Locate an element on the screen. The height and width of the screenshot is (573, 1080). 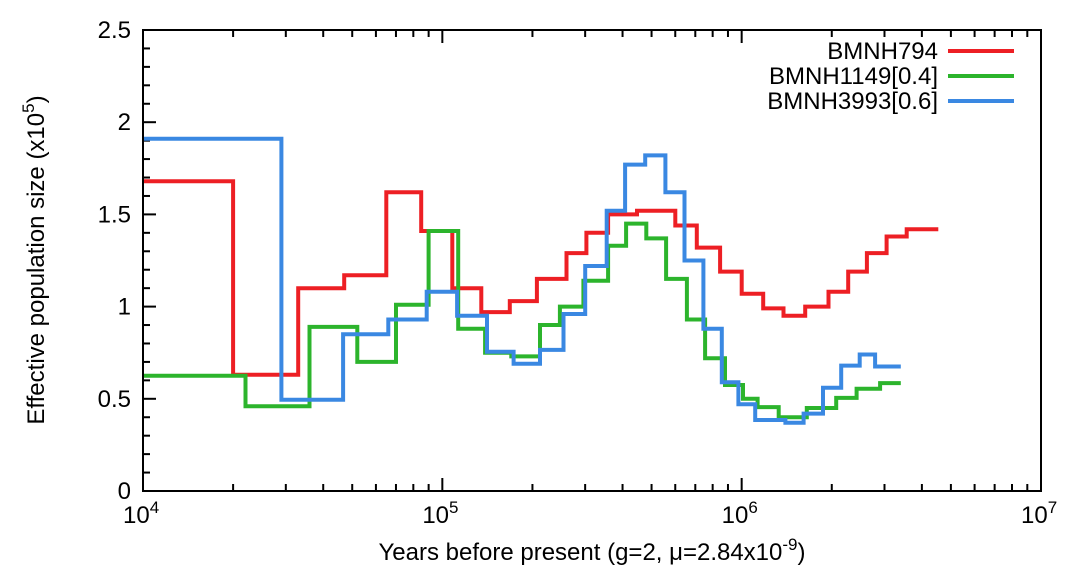
x-tick-label: 10⁵ is located at coordinates (440, 513).